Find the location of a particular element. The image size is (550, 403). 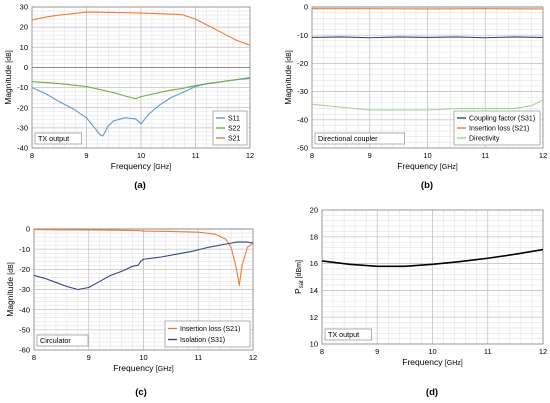

legend-entry-label: S22 is located at coordinates (234, 129).